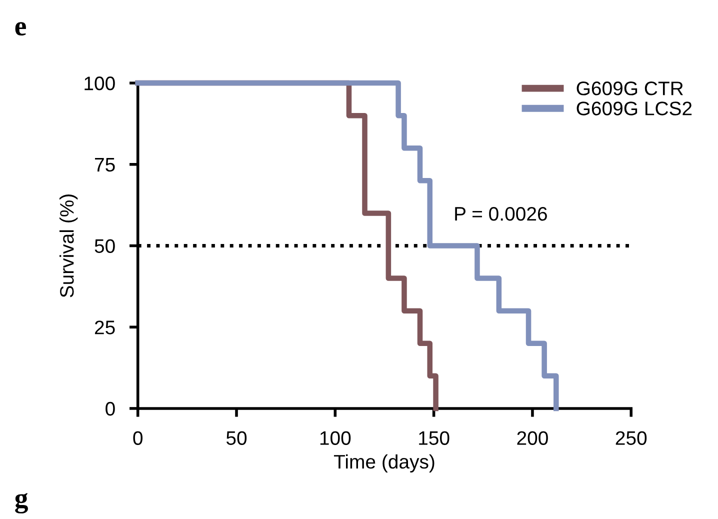 The height and width of the screenshot is (519, 718). What do you see at coordinates (532, 438) in the screenshot?
I see `x-tick-label: 200` at bounding box center [532, 438].